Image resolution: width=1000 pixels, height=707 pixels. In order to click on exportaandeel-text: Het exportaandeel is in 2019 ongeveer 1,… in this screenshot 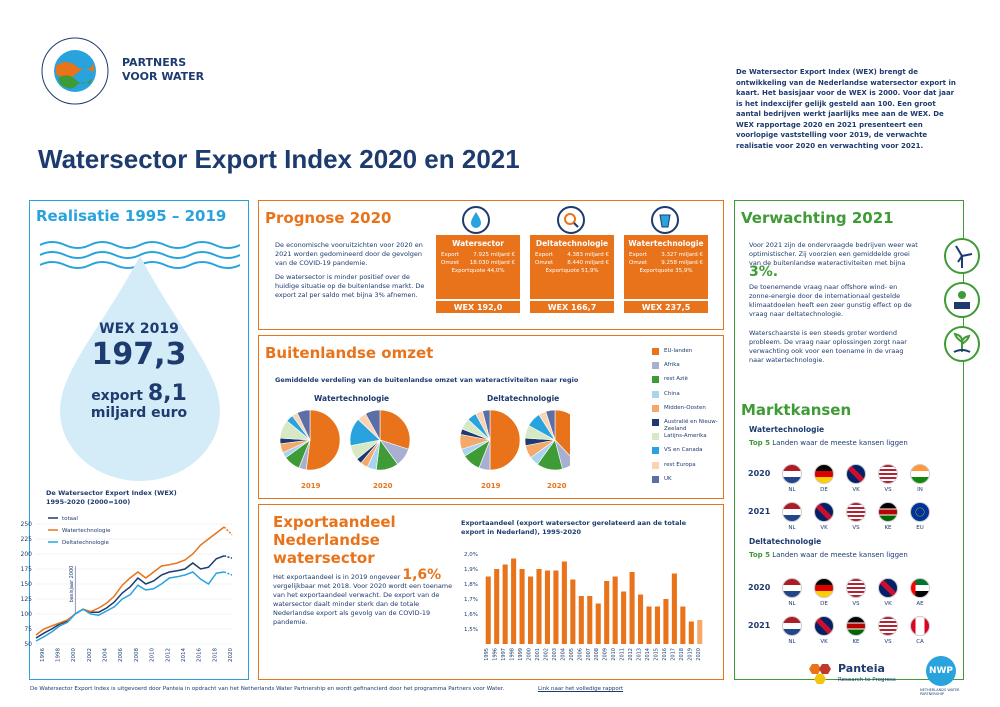, I will do `click(365, 597)`.